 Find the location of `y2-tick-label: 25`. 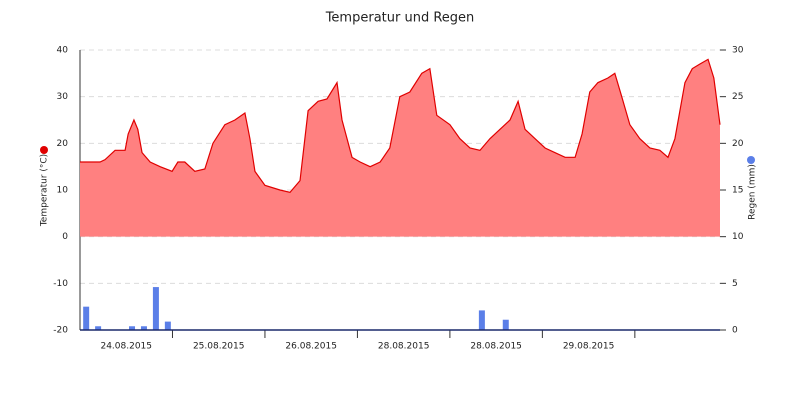

y2-tick-label: 25 is located at coordinates (737, 97).